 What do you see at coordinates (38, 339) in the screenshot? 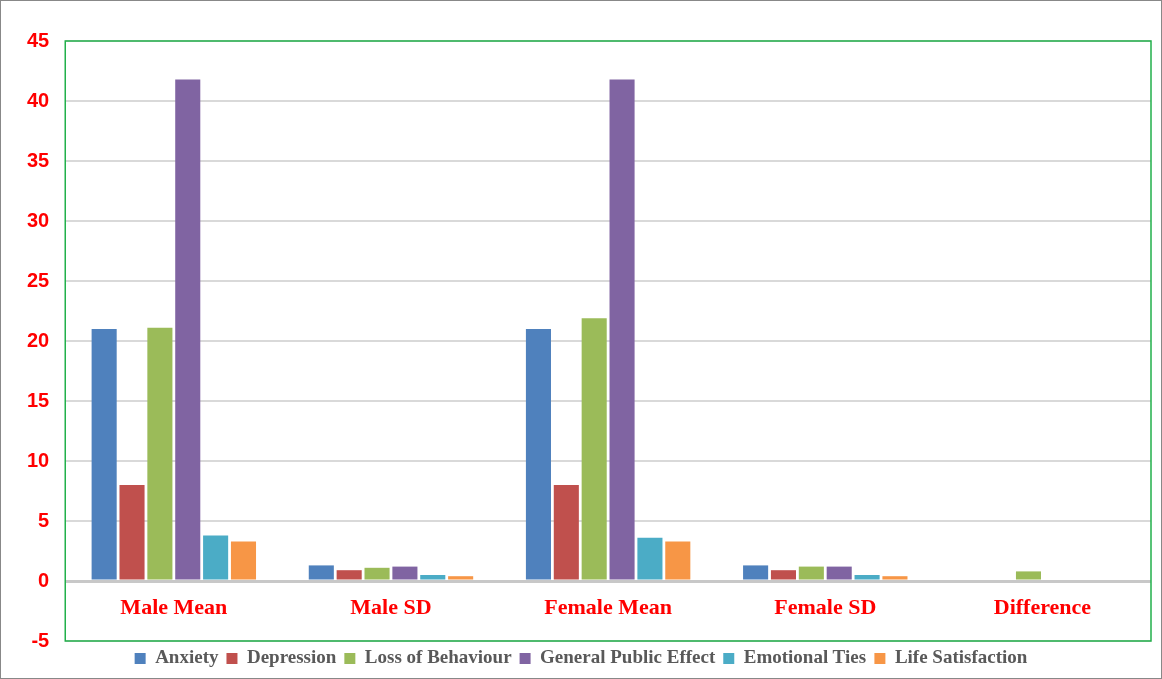
I see `y-tick-label: 20` at bounding box center [38, 339].